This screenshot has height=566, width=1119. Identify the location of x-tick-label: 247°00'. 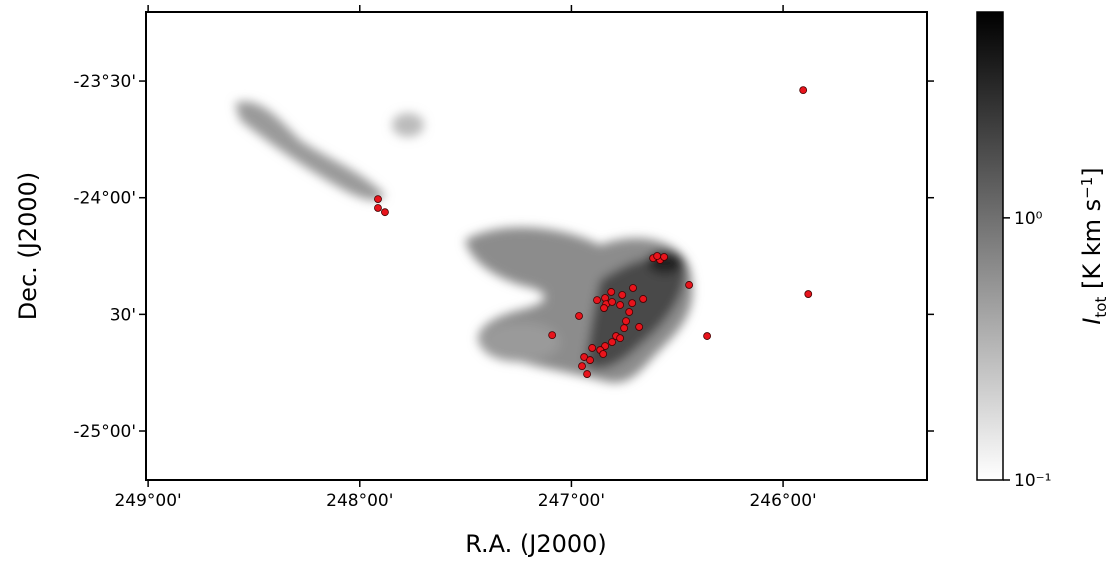
(571, 501).